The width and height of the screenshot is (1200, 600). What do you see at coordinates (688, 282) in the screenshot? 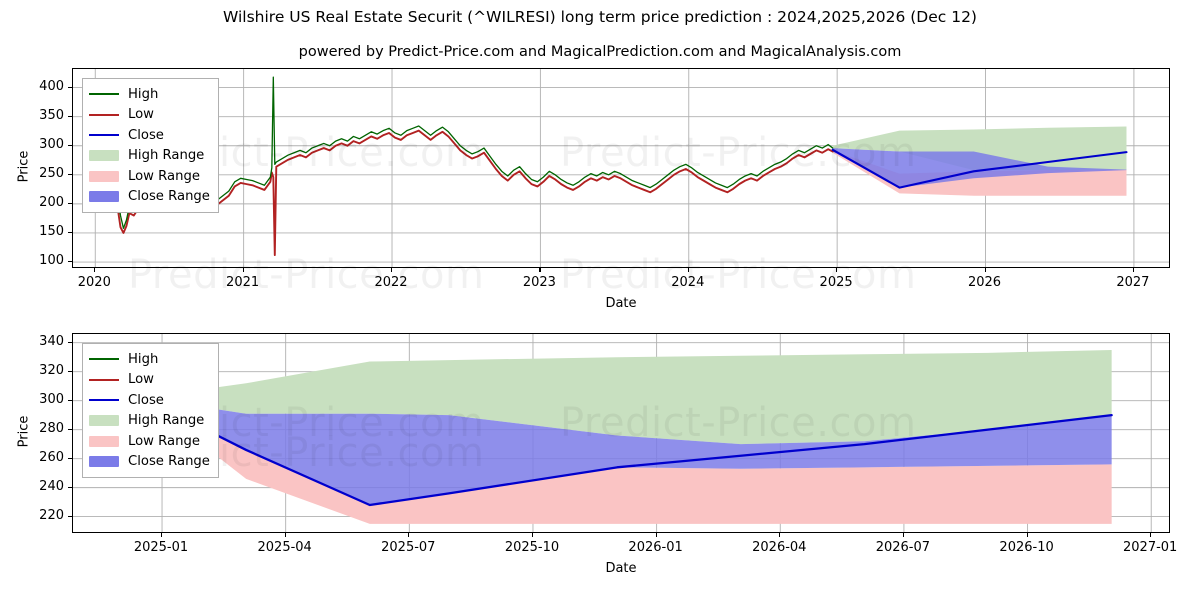
I see `x-tick-label: 2024` at bounding box center [688, 282].